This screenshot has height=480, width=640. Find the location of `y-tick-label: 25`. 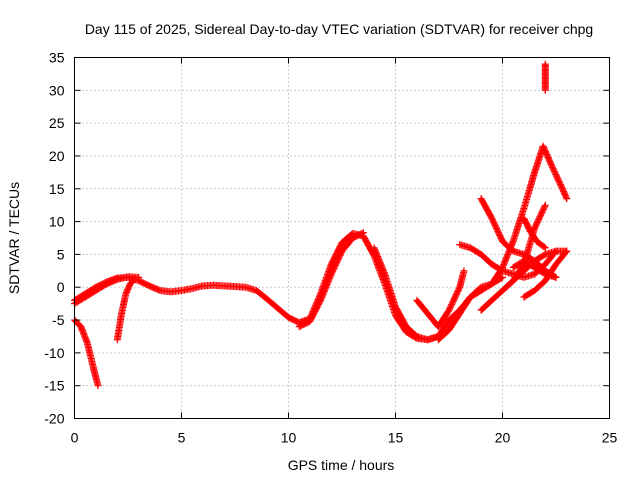

y-tick-label: 25 is located at coordinates (57, 123).